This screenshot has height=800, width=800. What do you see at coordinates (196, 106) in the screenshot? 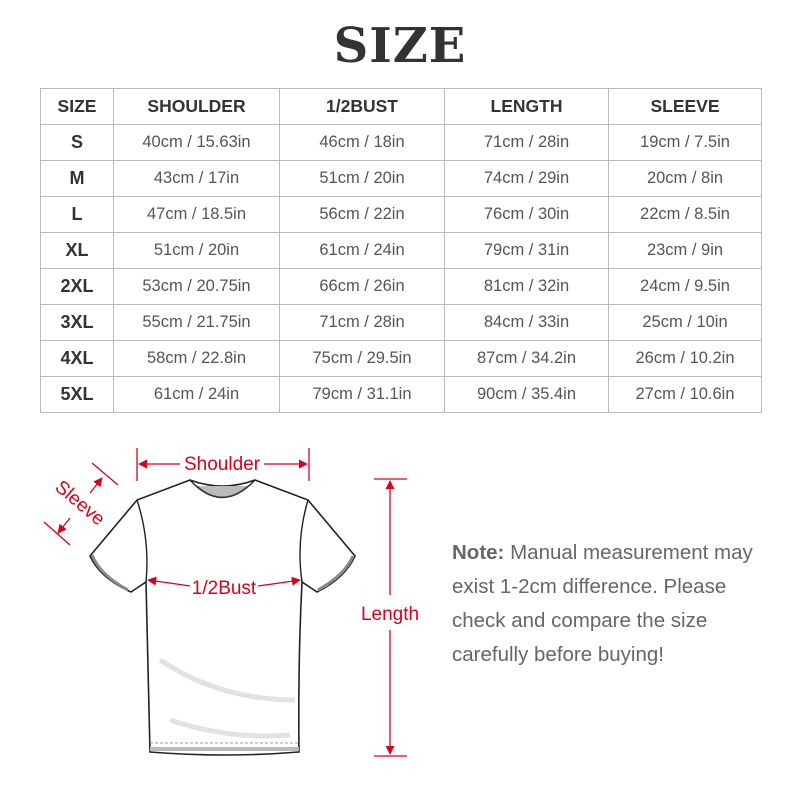
I see `header-shoulder: SHOULDER` at bounding box center [196, 106].